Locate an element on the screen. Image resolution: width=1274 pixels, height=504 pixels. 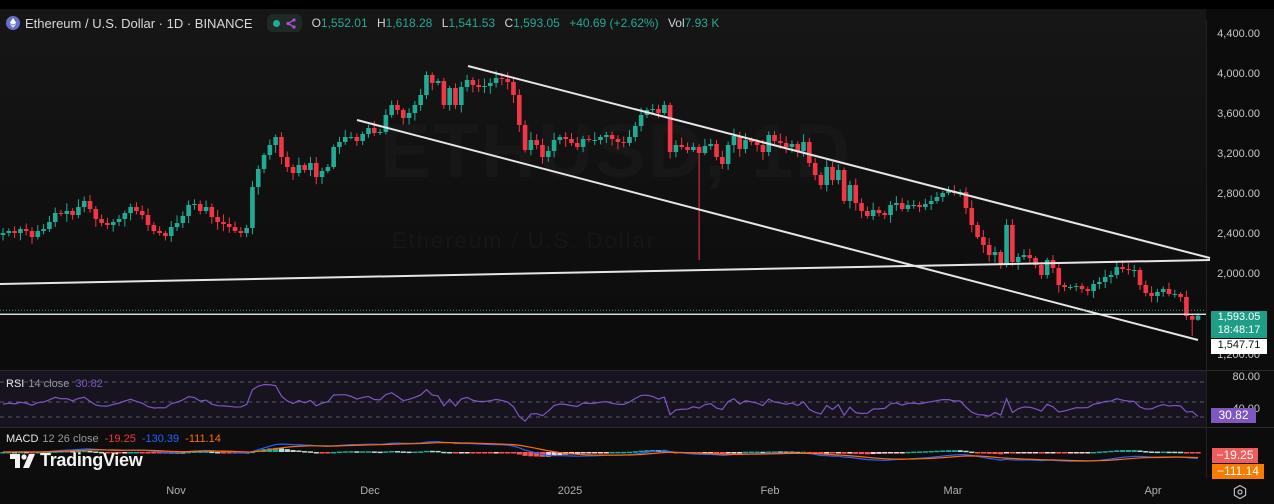
tradingview-logo: TradingView is located at coordinates (76, 460).